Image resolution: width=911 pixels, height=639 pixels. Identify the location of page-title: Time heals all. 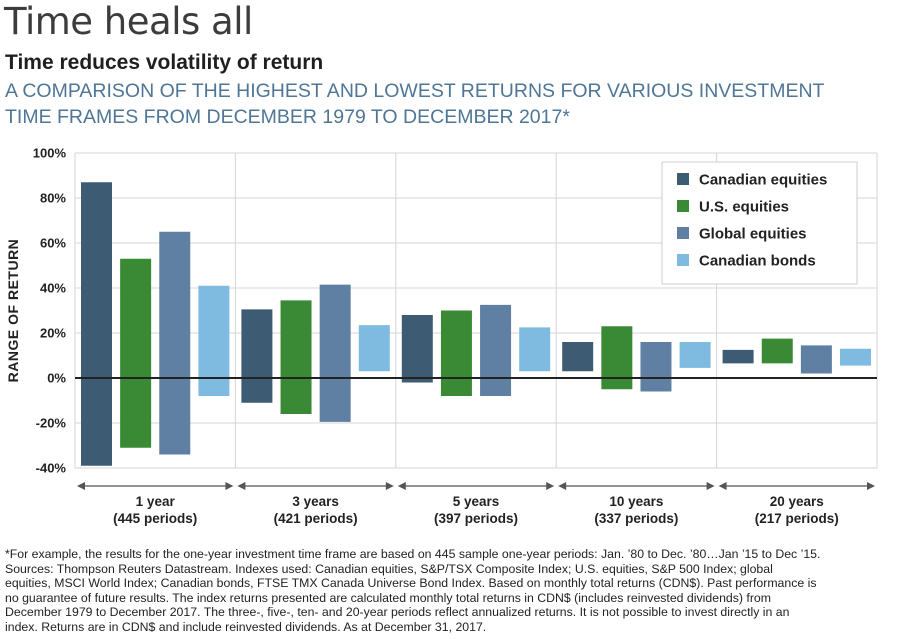
(128, 21).